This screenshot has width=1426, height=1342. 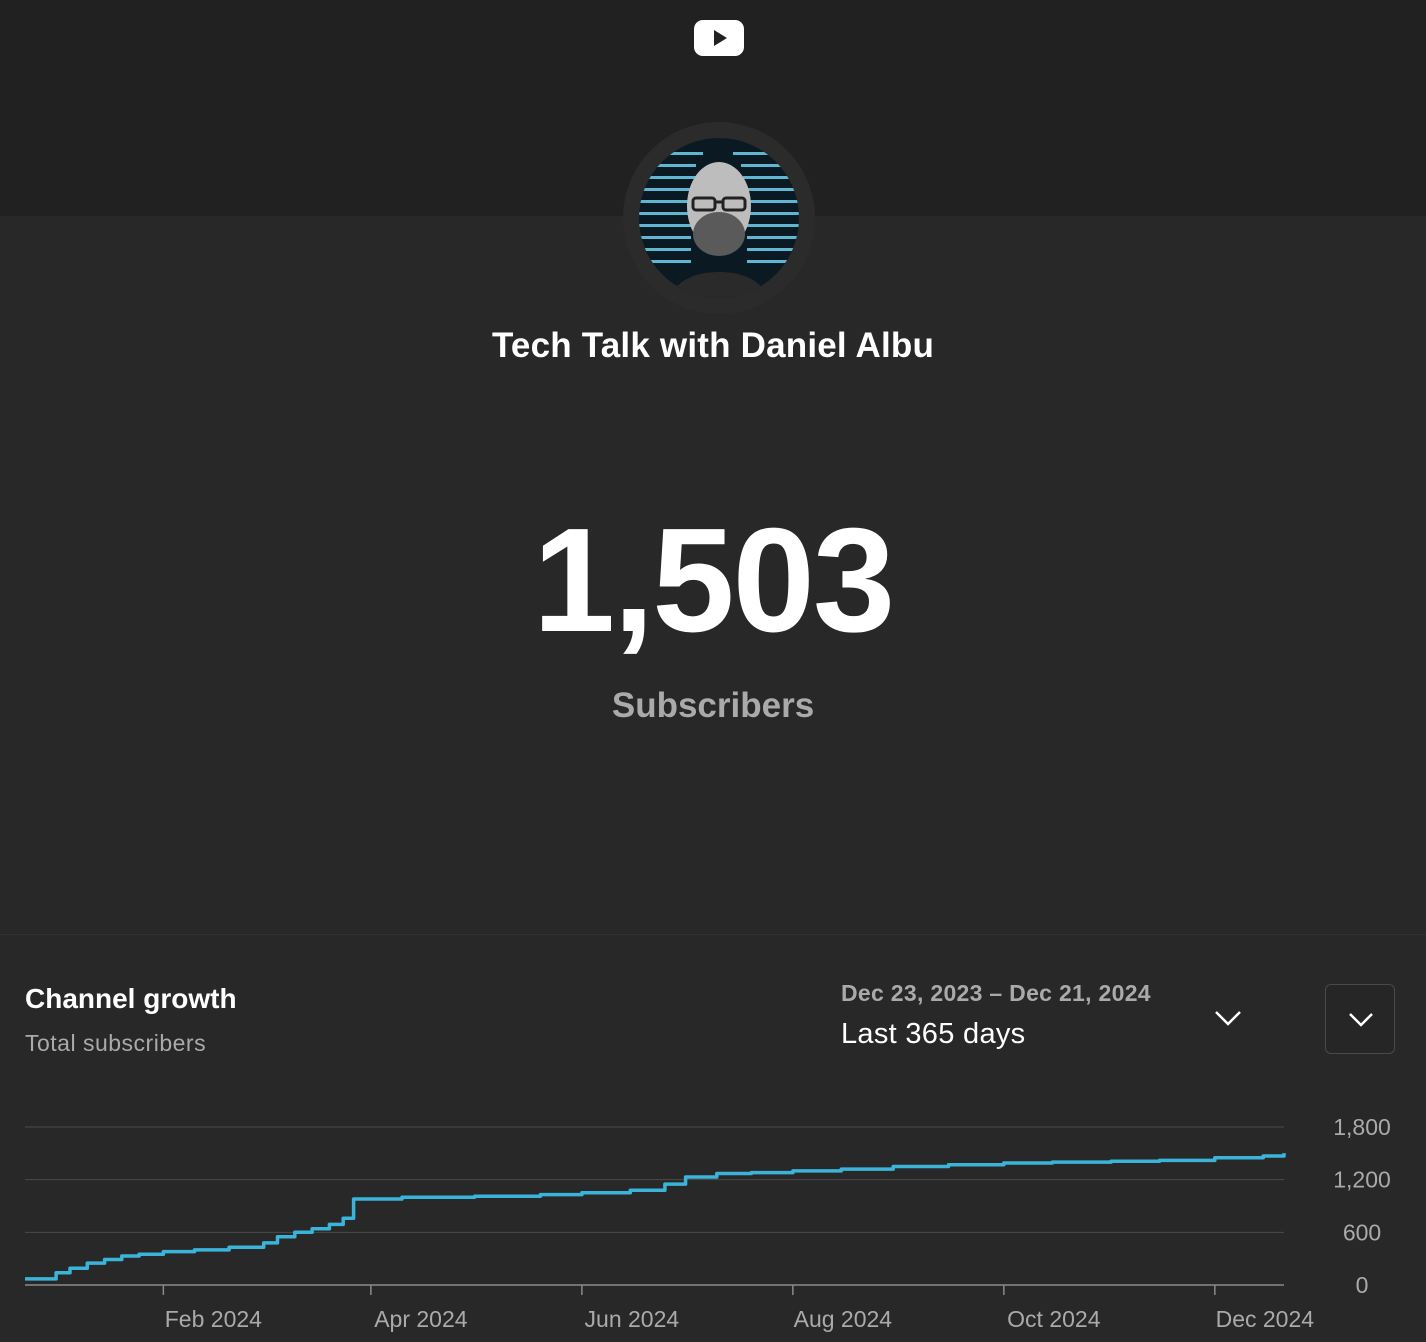 I want to click on x-tick-label: Feb 2024, so click(x=213, y=1319).